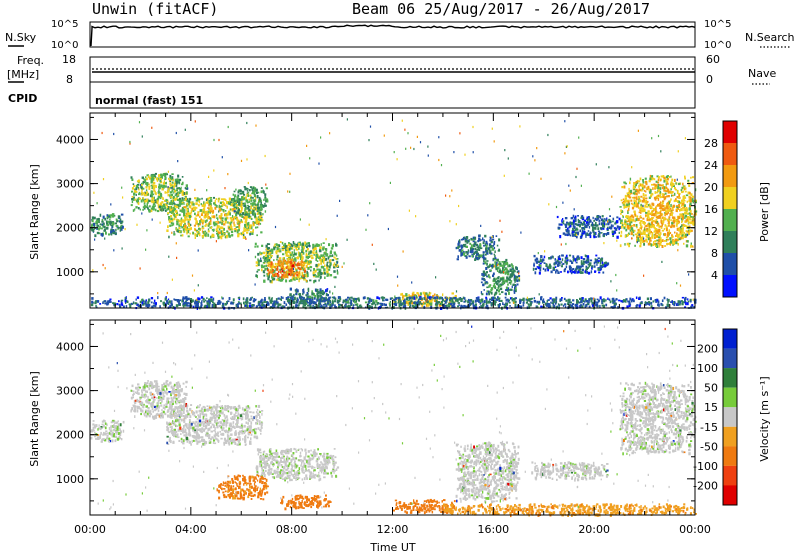 This screenshot has width=800, height=554. Describe the element at coordinates (30, 60) in the screenshot. I see `freq-label: Freq.` at that location.